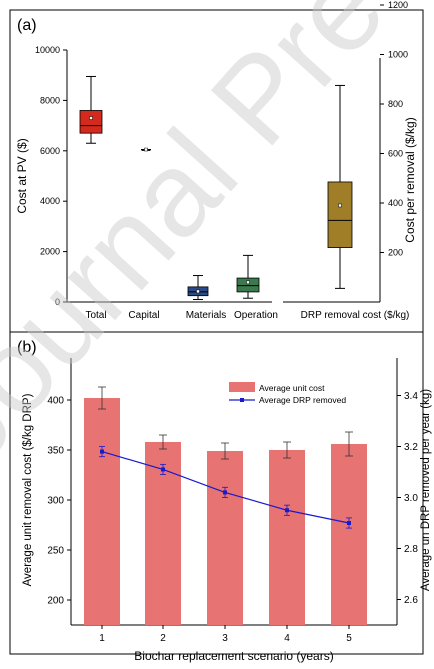  Describe the element at coordinates (55, 601) in the screenshot. I see `panel-b-left-tick-label: 200` at that location.